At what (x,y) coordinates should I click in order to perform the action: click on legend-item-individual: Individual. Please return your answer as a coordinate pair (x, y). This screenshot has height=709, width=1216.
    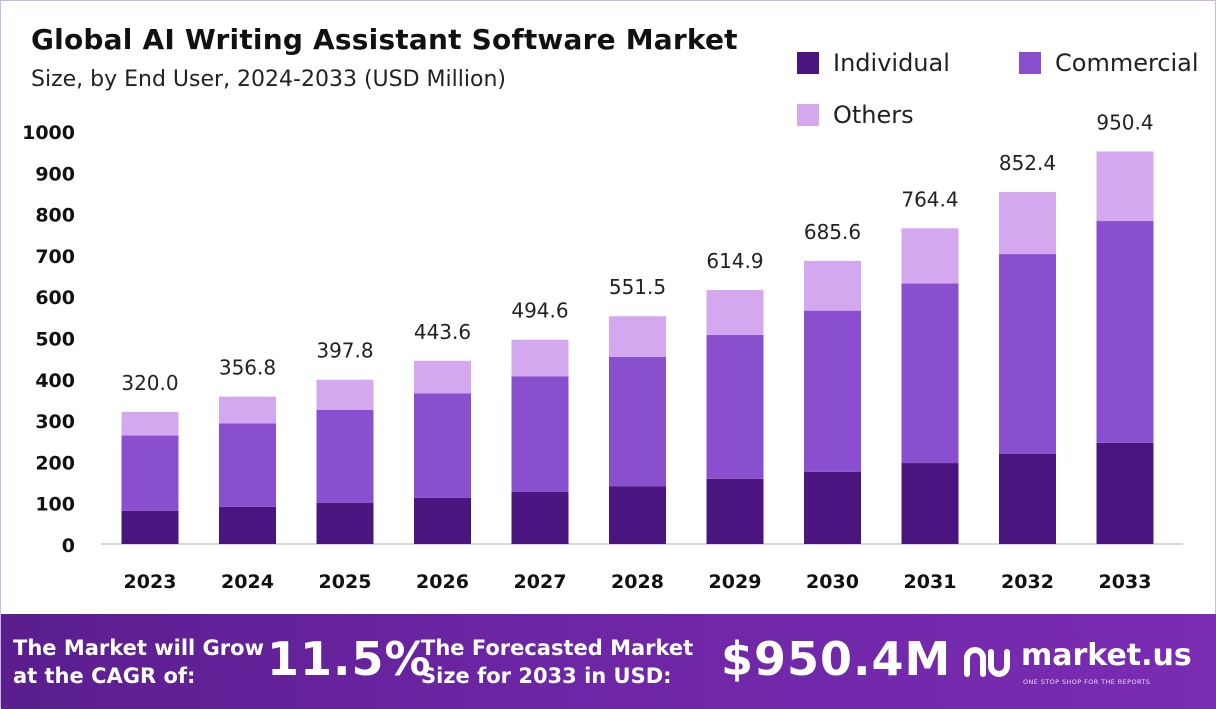
    Looking at the image, I should click on (873, 63).